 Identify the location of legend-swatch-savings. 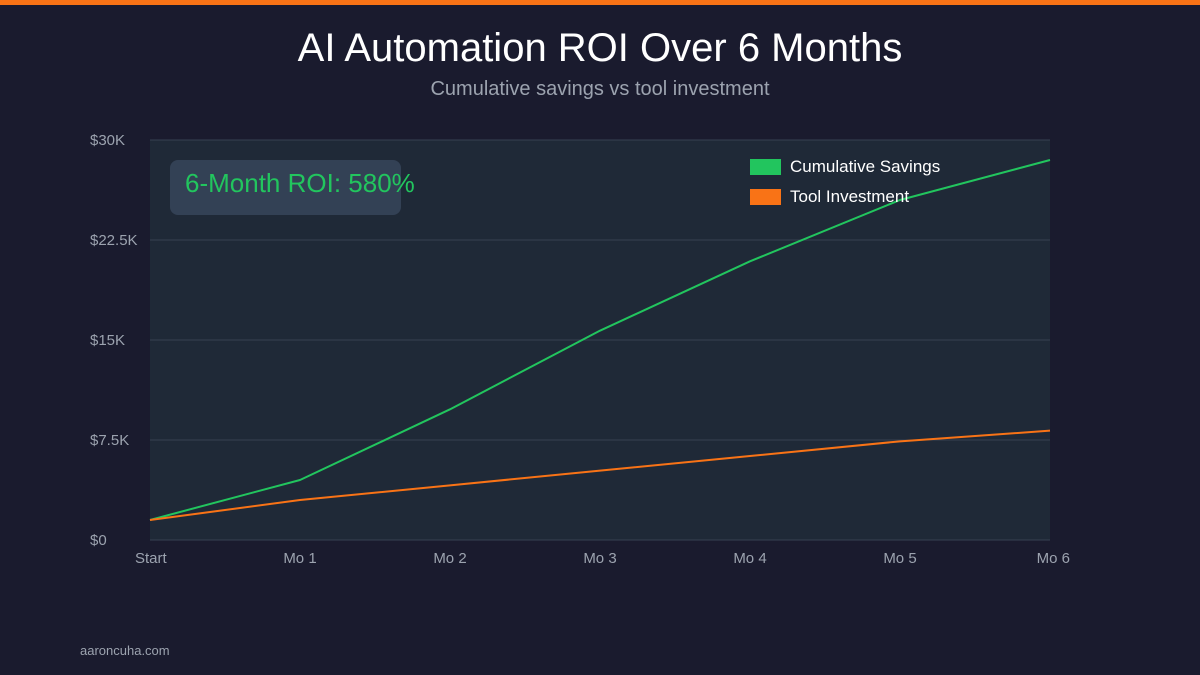
(765, 167).